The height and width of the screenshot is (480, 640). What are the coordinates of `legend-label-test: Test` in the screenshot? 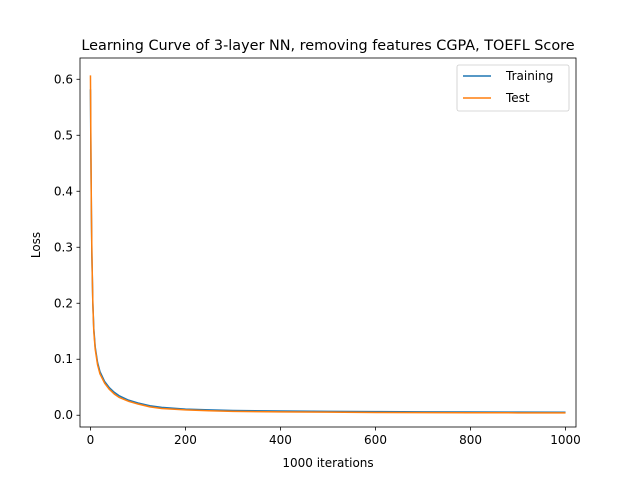 It's located at (517, 98).